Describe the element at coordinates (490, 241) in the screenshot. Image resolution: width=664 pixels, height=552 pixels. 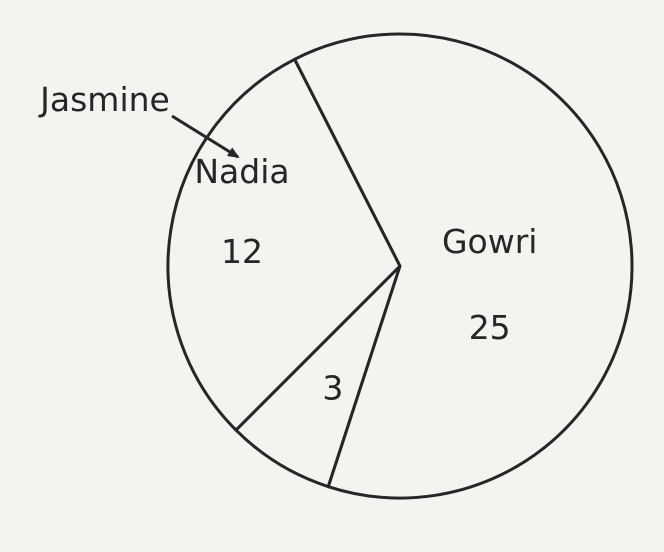
I see `slice-label-gowri: Gowri` at that location.